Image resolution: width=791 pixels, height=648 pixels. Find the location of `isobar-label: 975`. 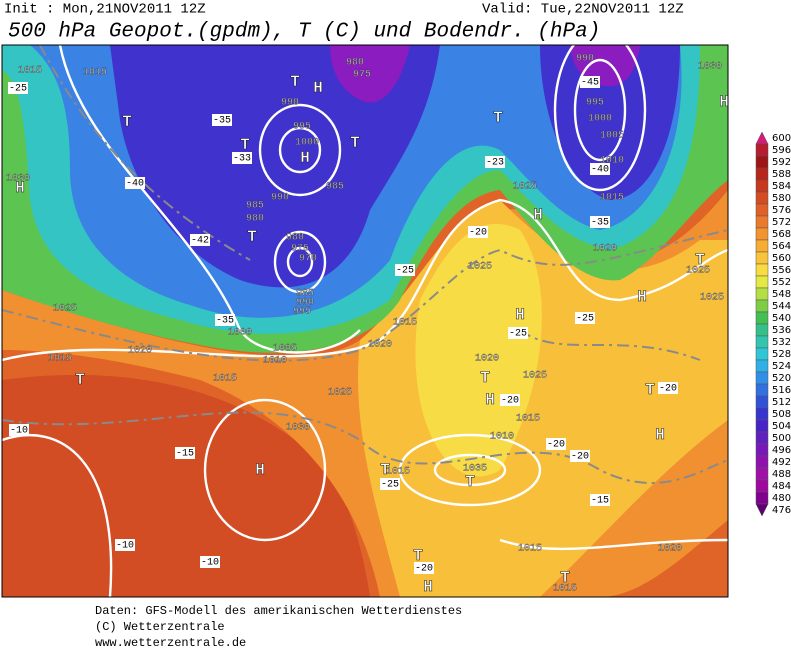

isobar-label: 975 is located at coordinates (362, 75).